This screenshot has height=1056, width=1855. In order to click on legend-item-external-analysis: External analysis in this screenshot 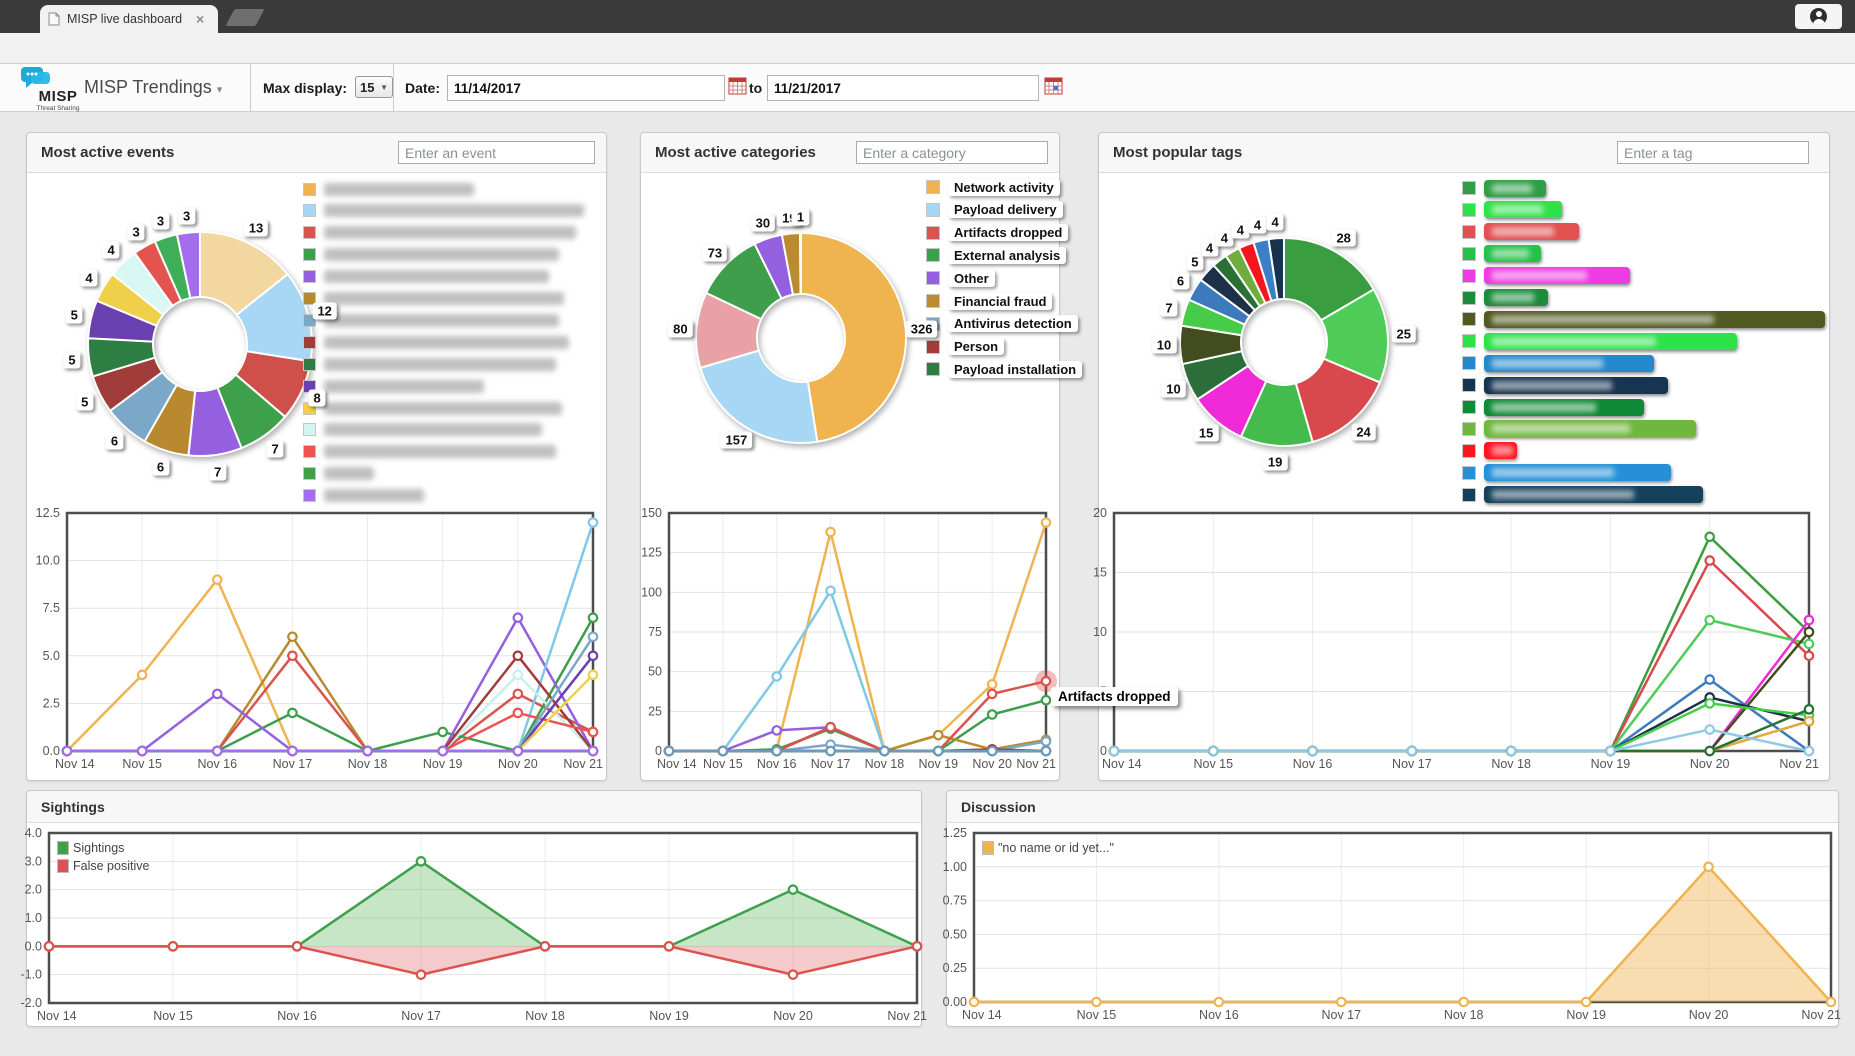, I will do `click(996, 255)`.